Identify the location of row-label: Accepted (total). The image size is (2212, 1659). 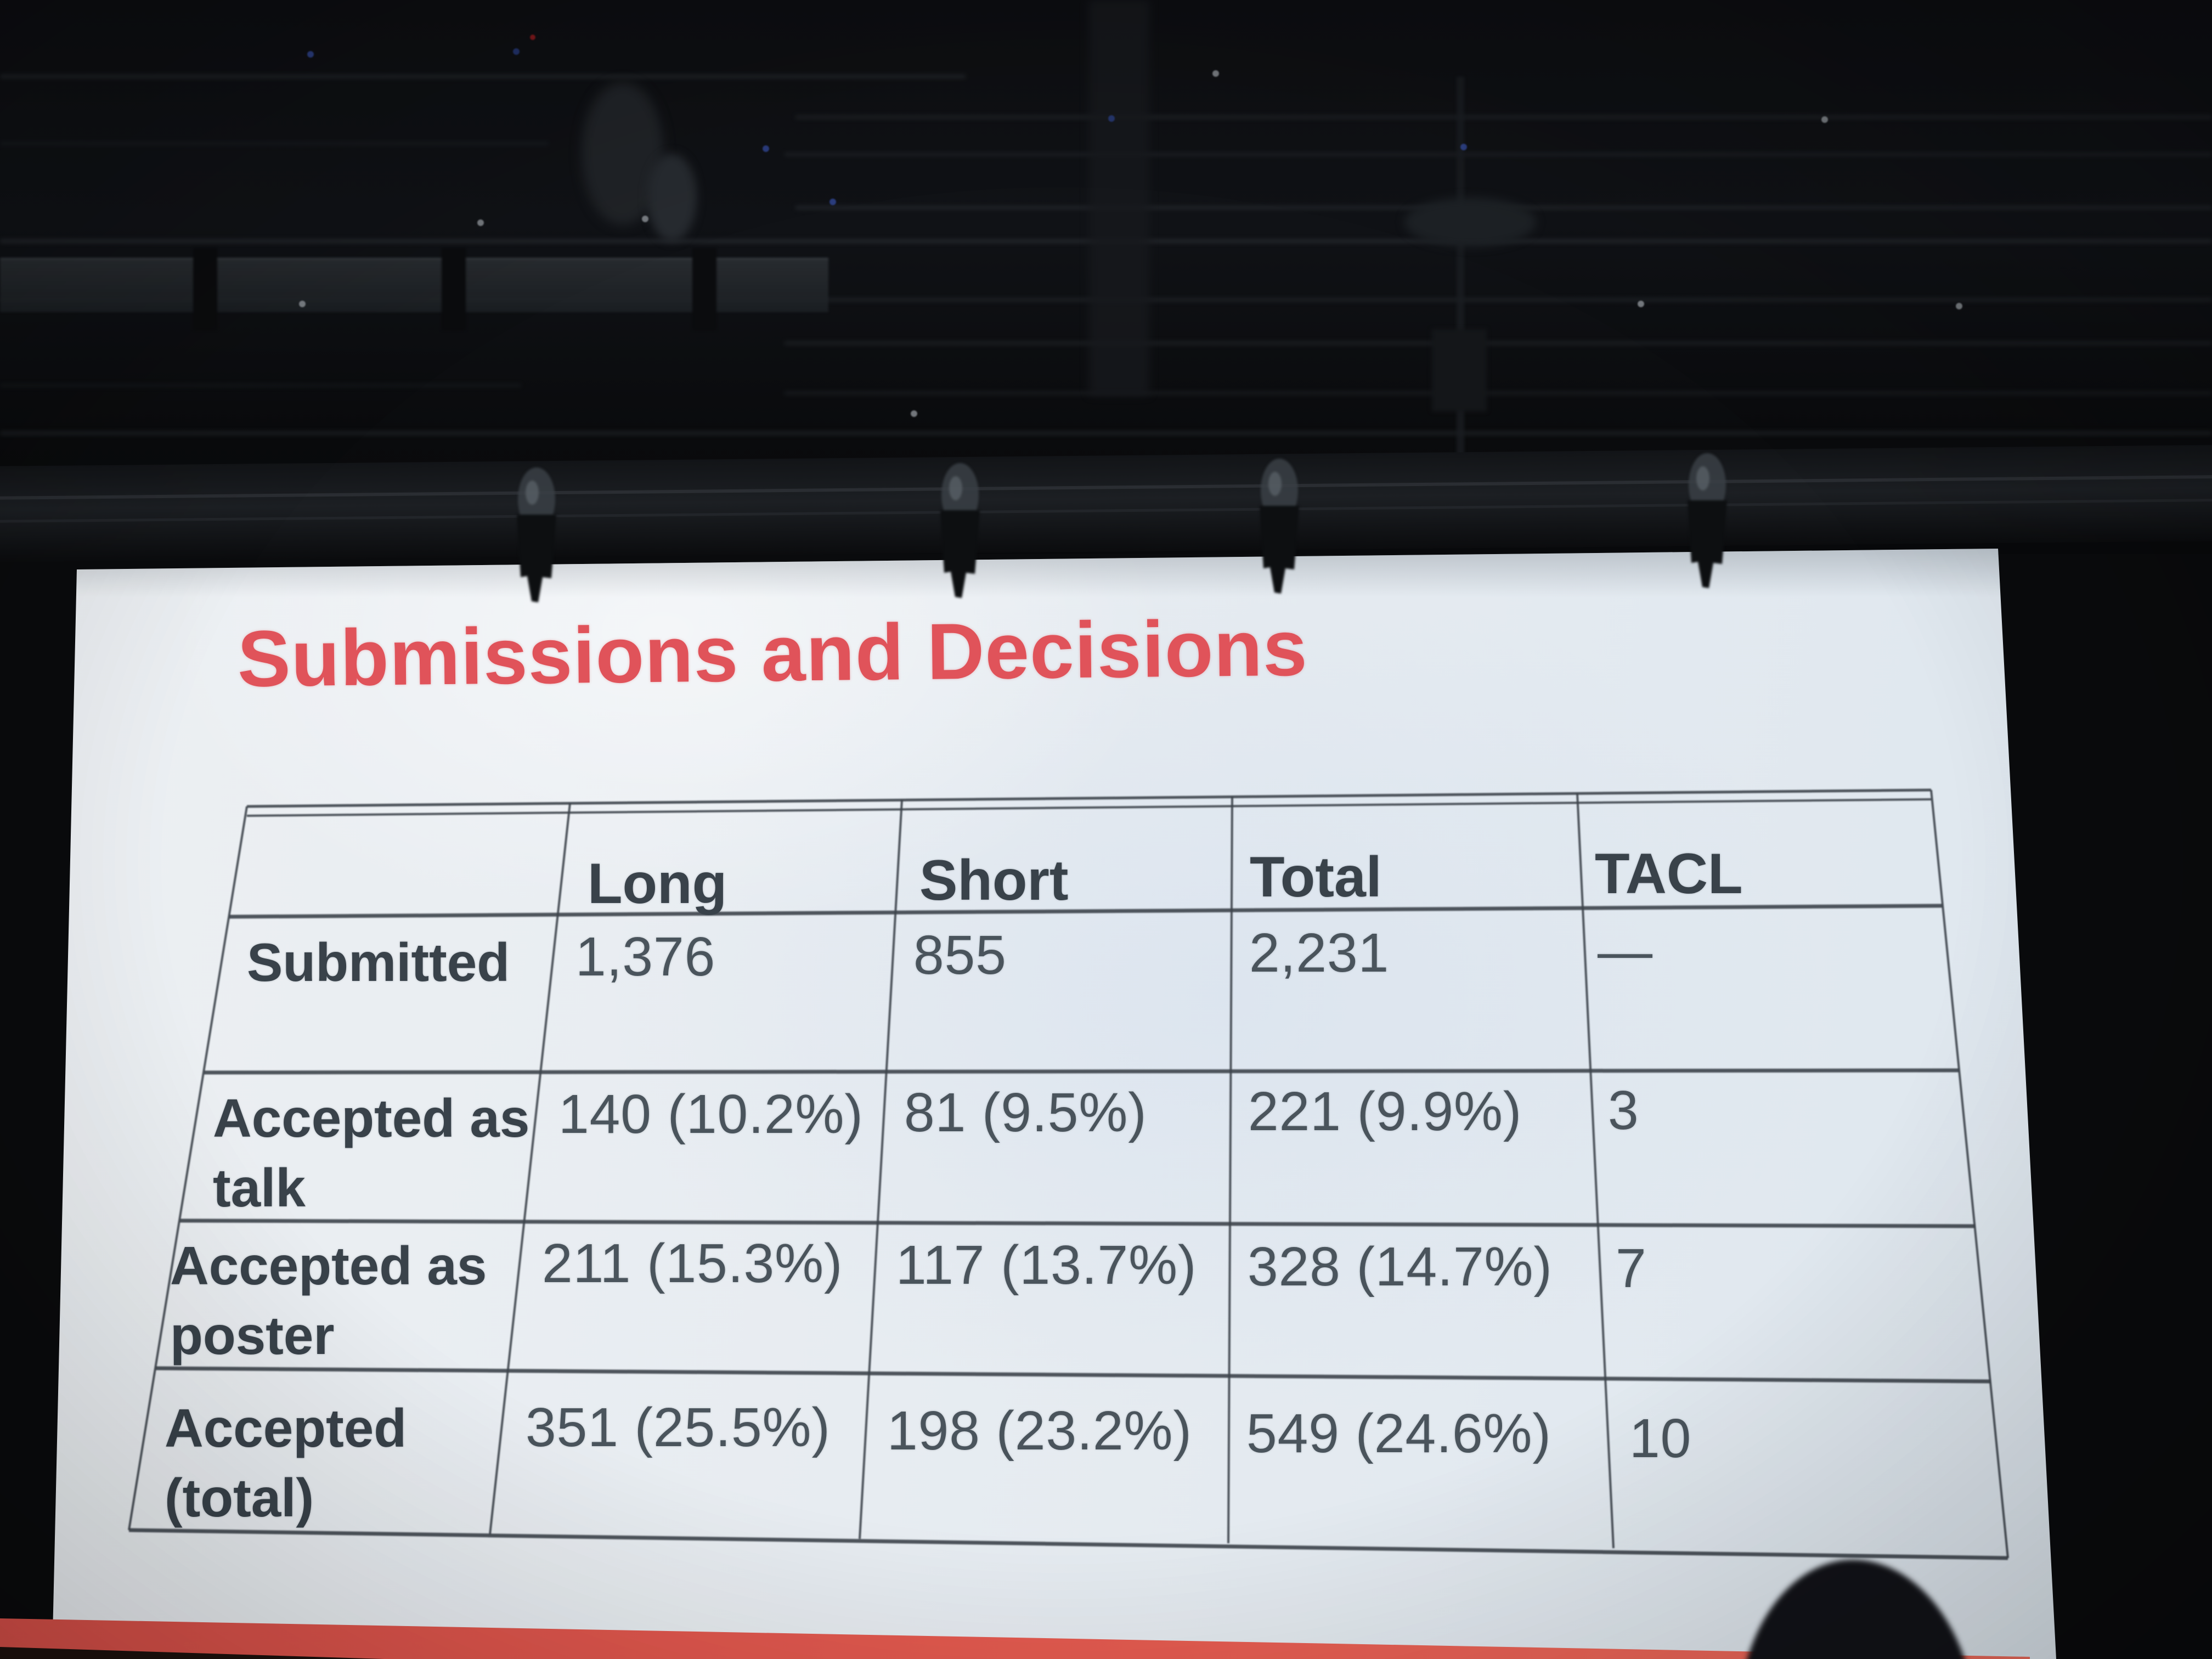
(286, 1463).